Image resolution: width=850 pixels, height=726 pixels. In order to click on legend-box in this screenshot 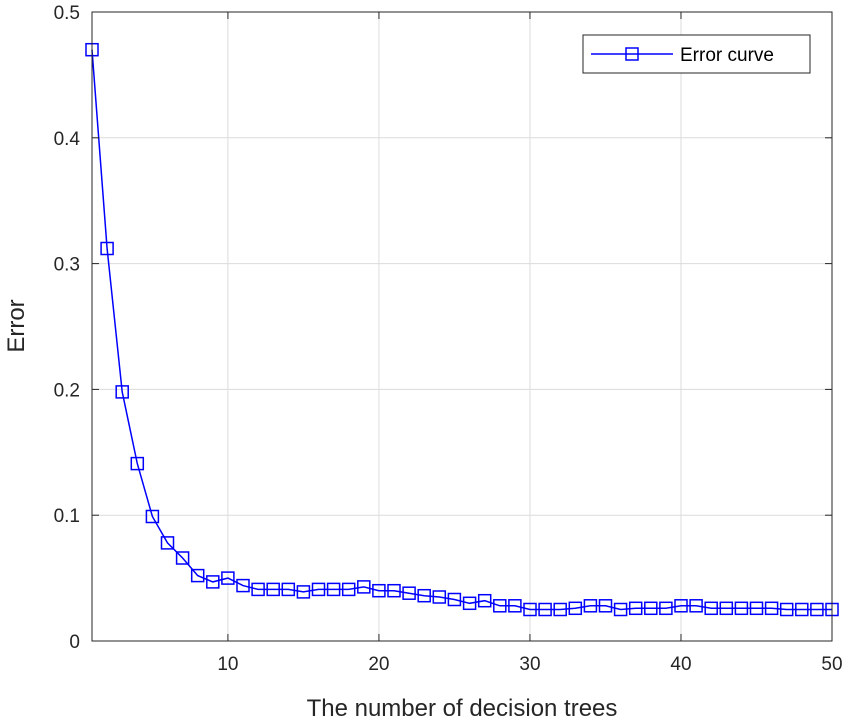, I will do `click(696, 54)`.